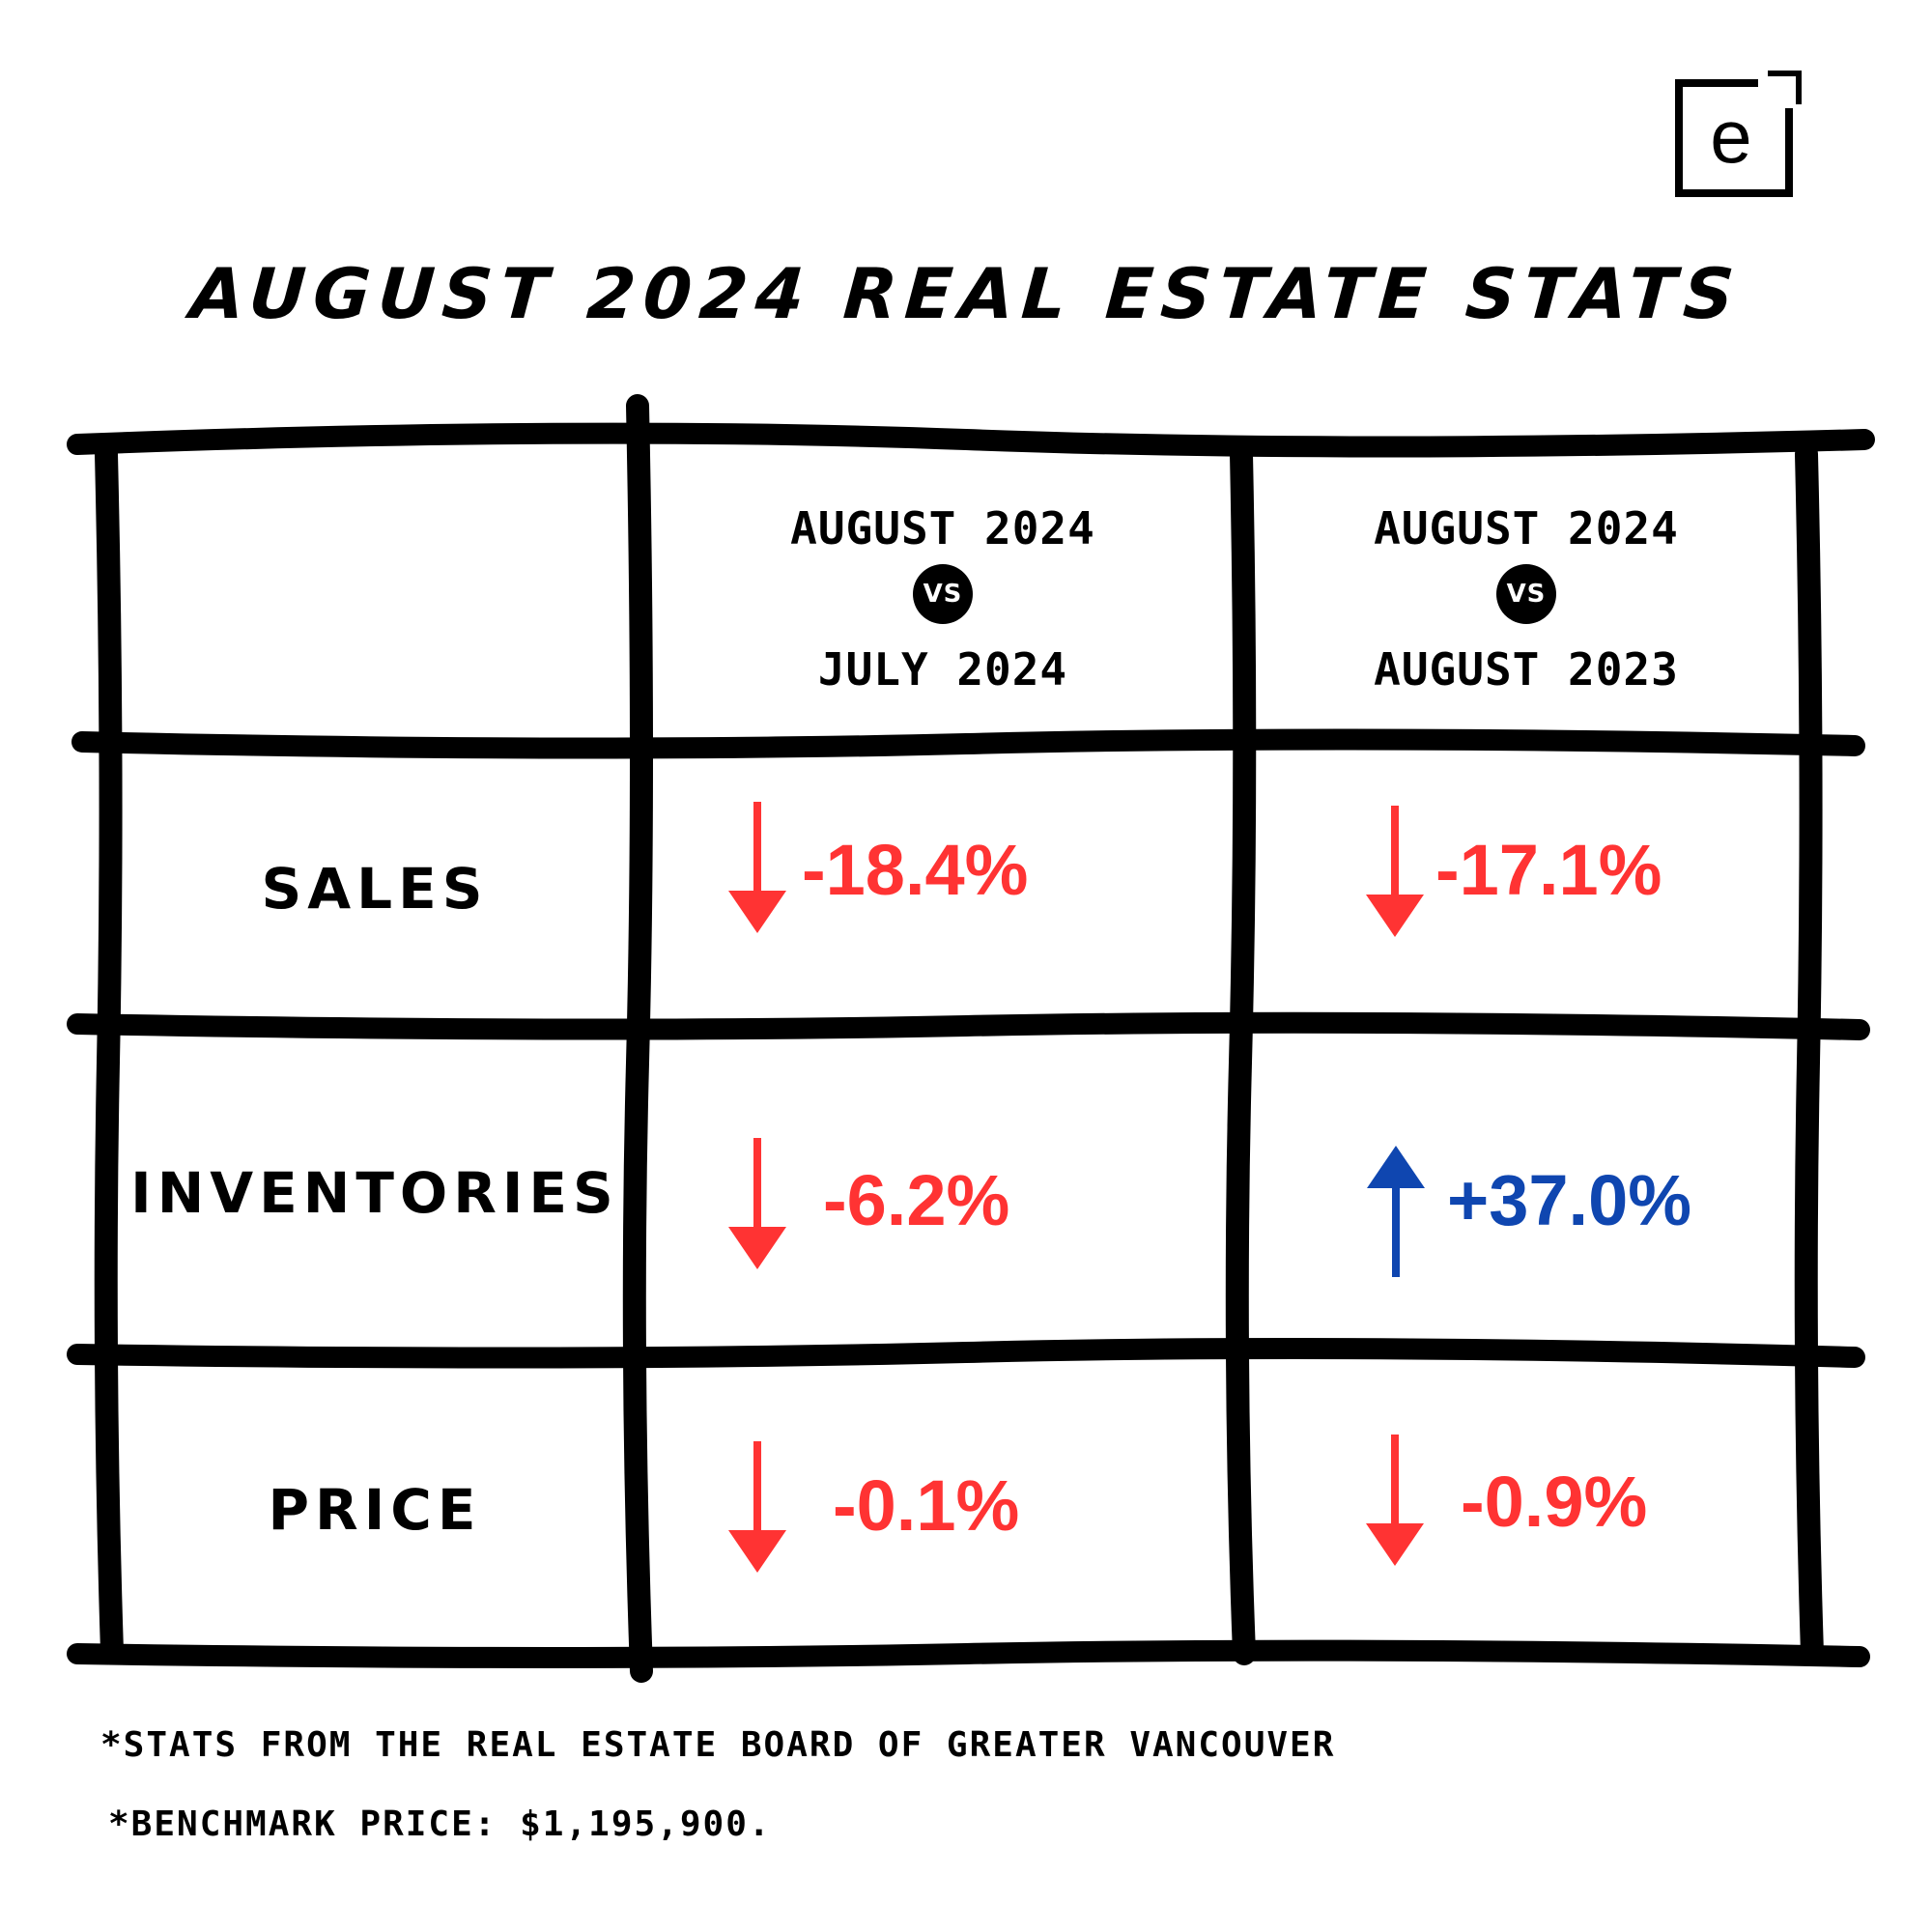 This screenshot has height=1932, width=1932. I want to click on grid-line-left, so click(109, 1052).